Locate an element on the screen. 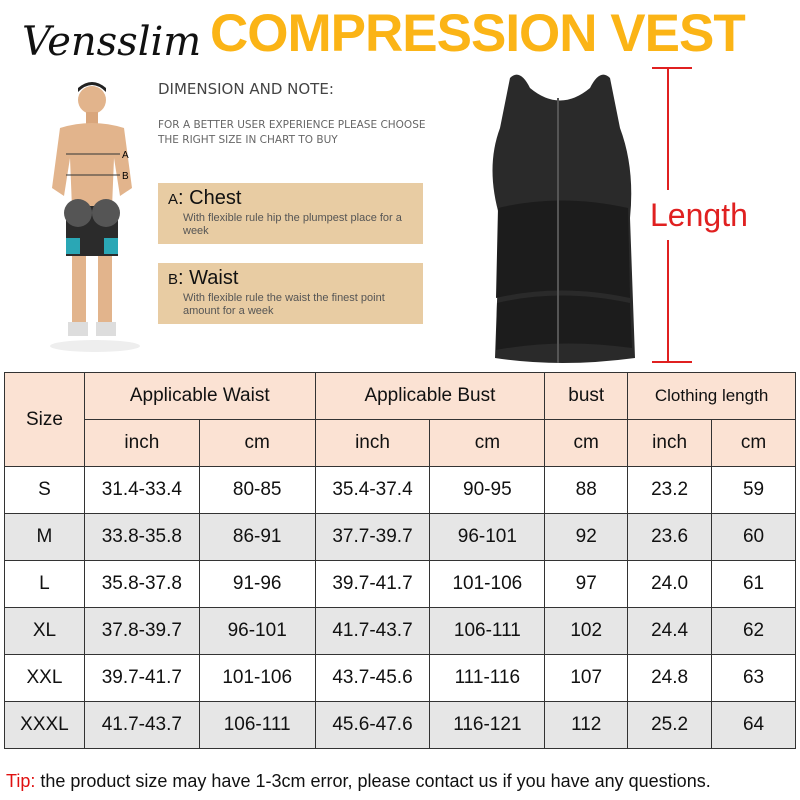  vest-product-image is located at coordinates (563, 219).